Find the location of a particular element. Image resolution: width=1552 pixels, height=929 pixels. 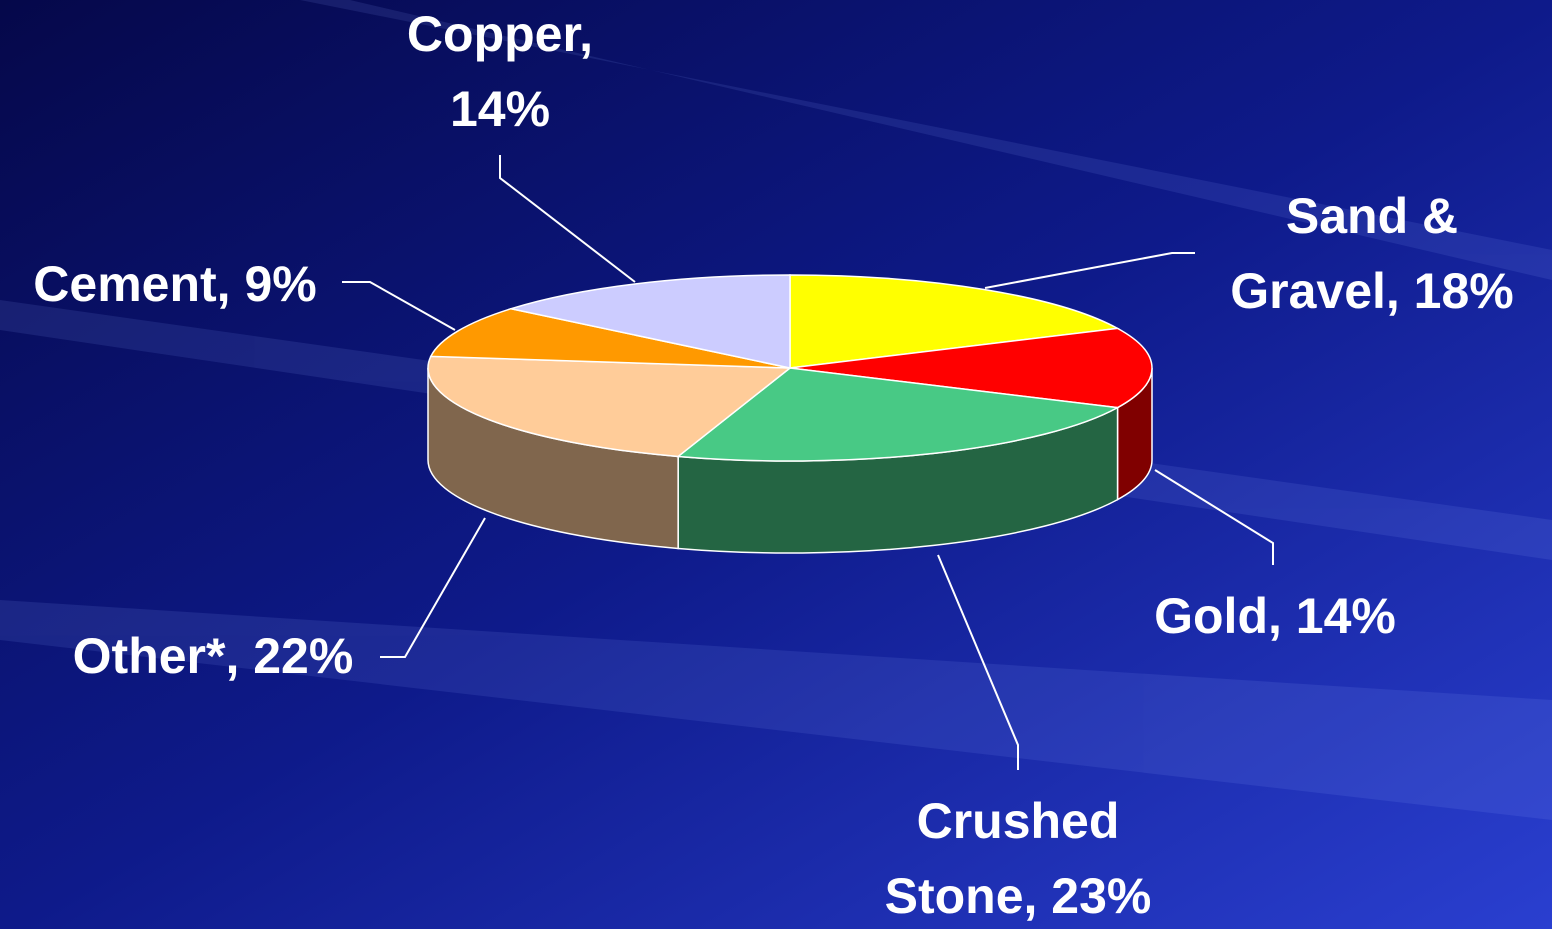

pie-sides is located at coordinates (790, 460).